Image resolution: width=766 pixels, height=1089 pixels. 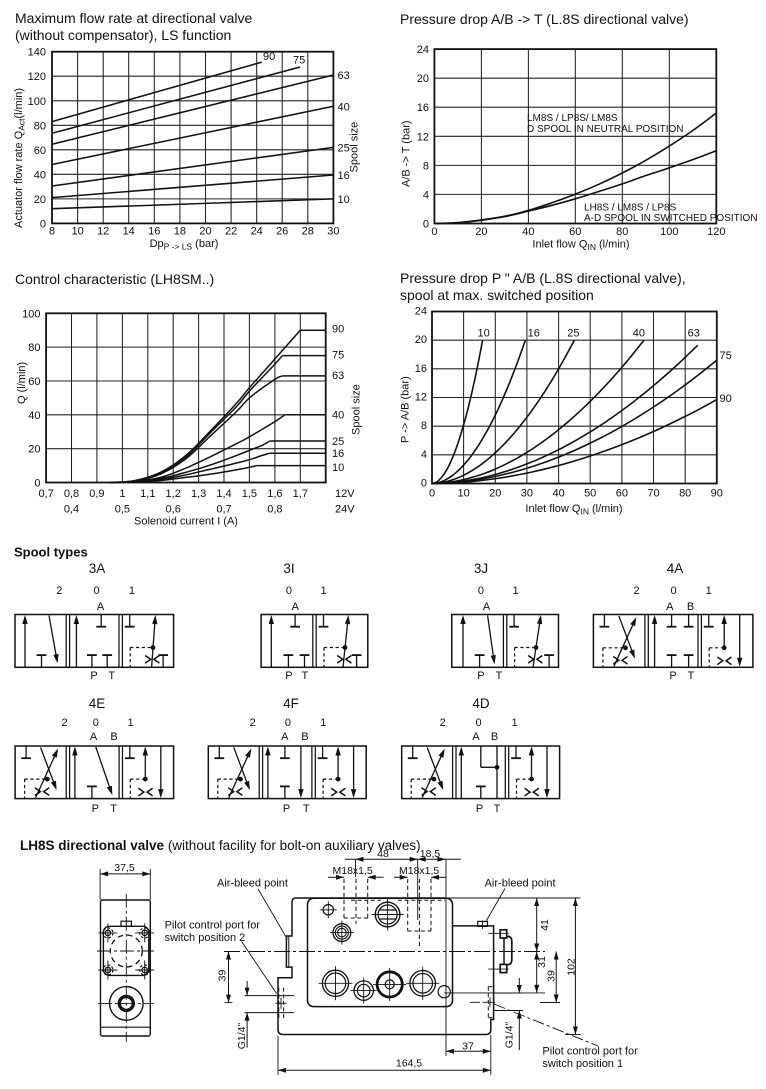 What do you see at coordinates (590, 494) in the screenshot?
I see `svg-text: 50` at bounding box center [590, 494].